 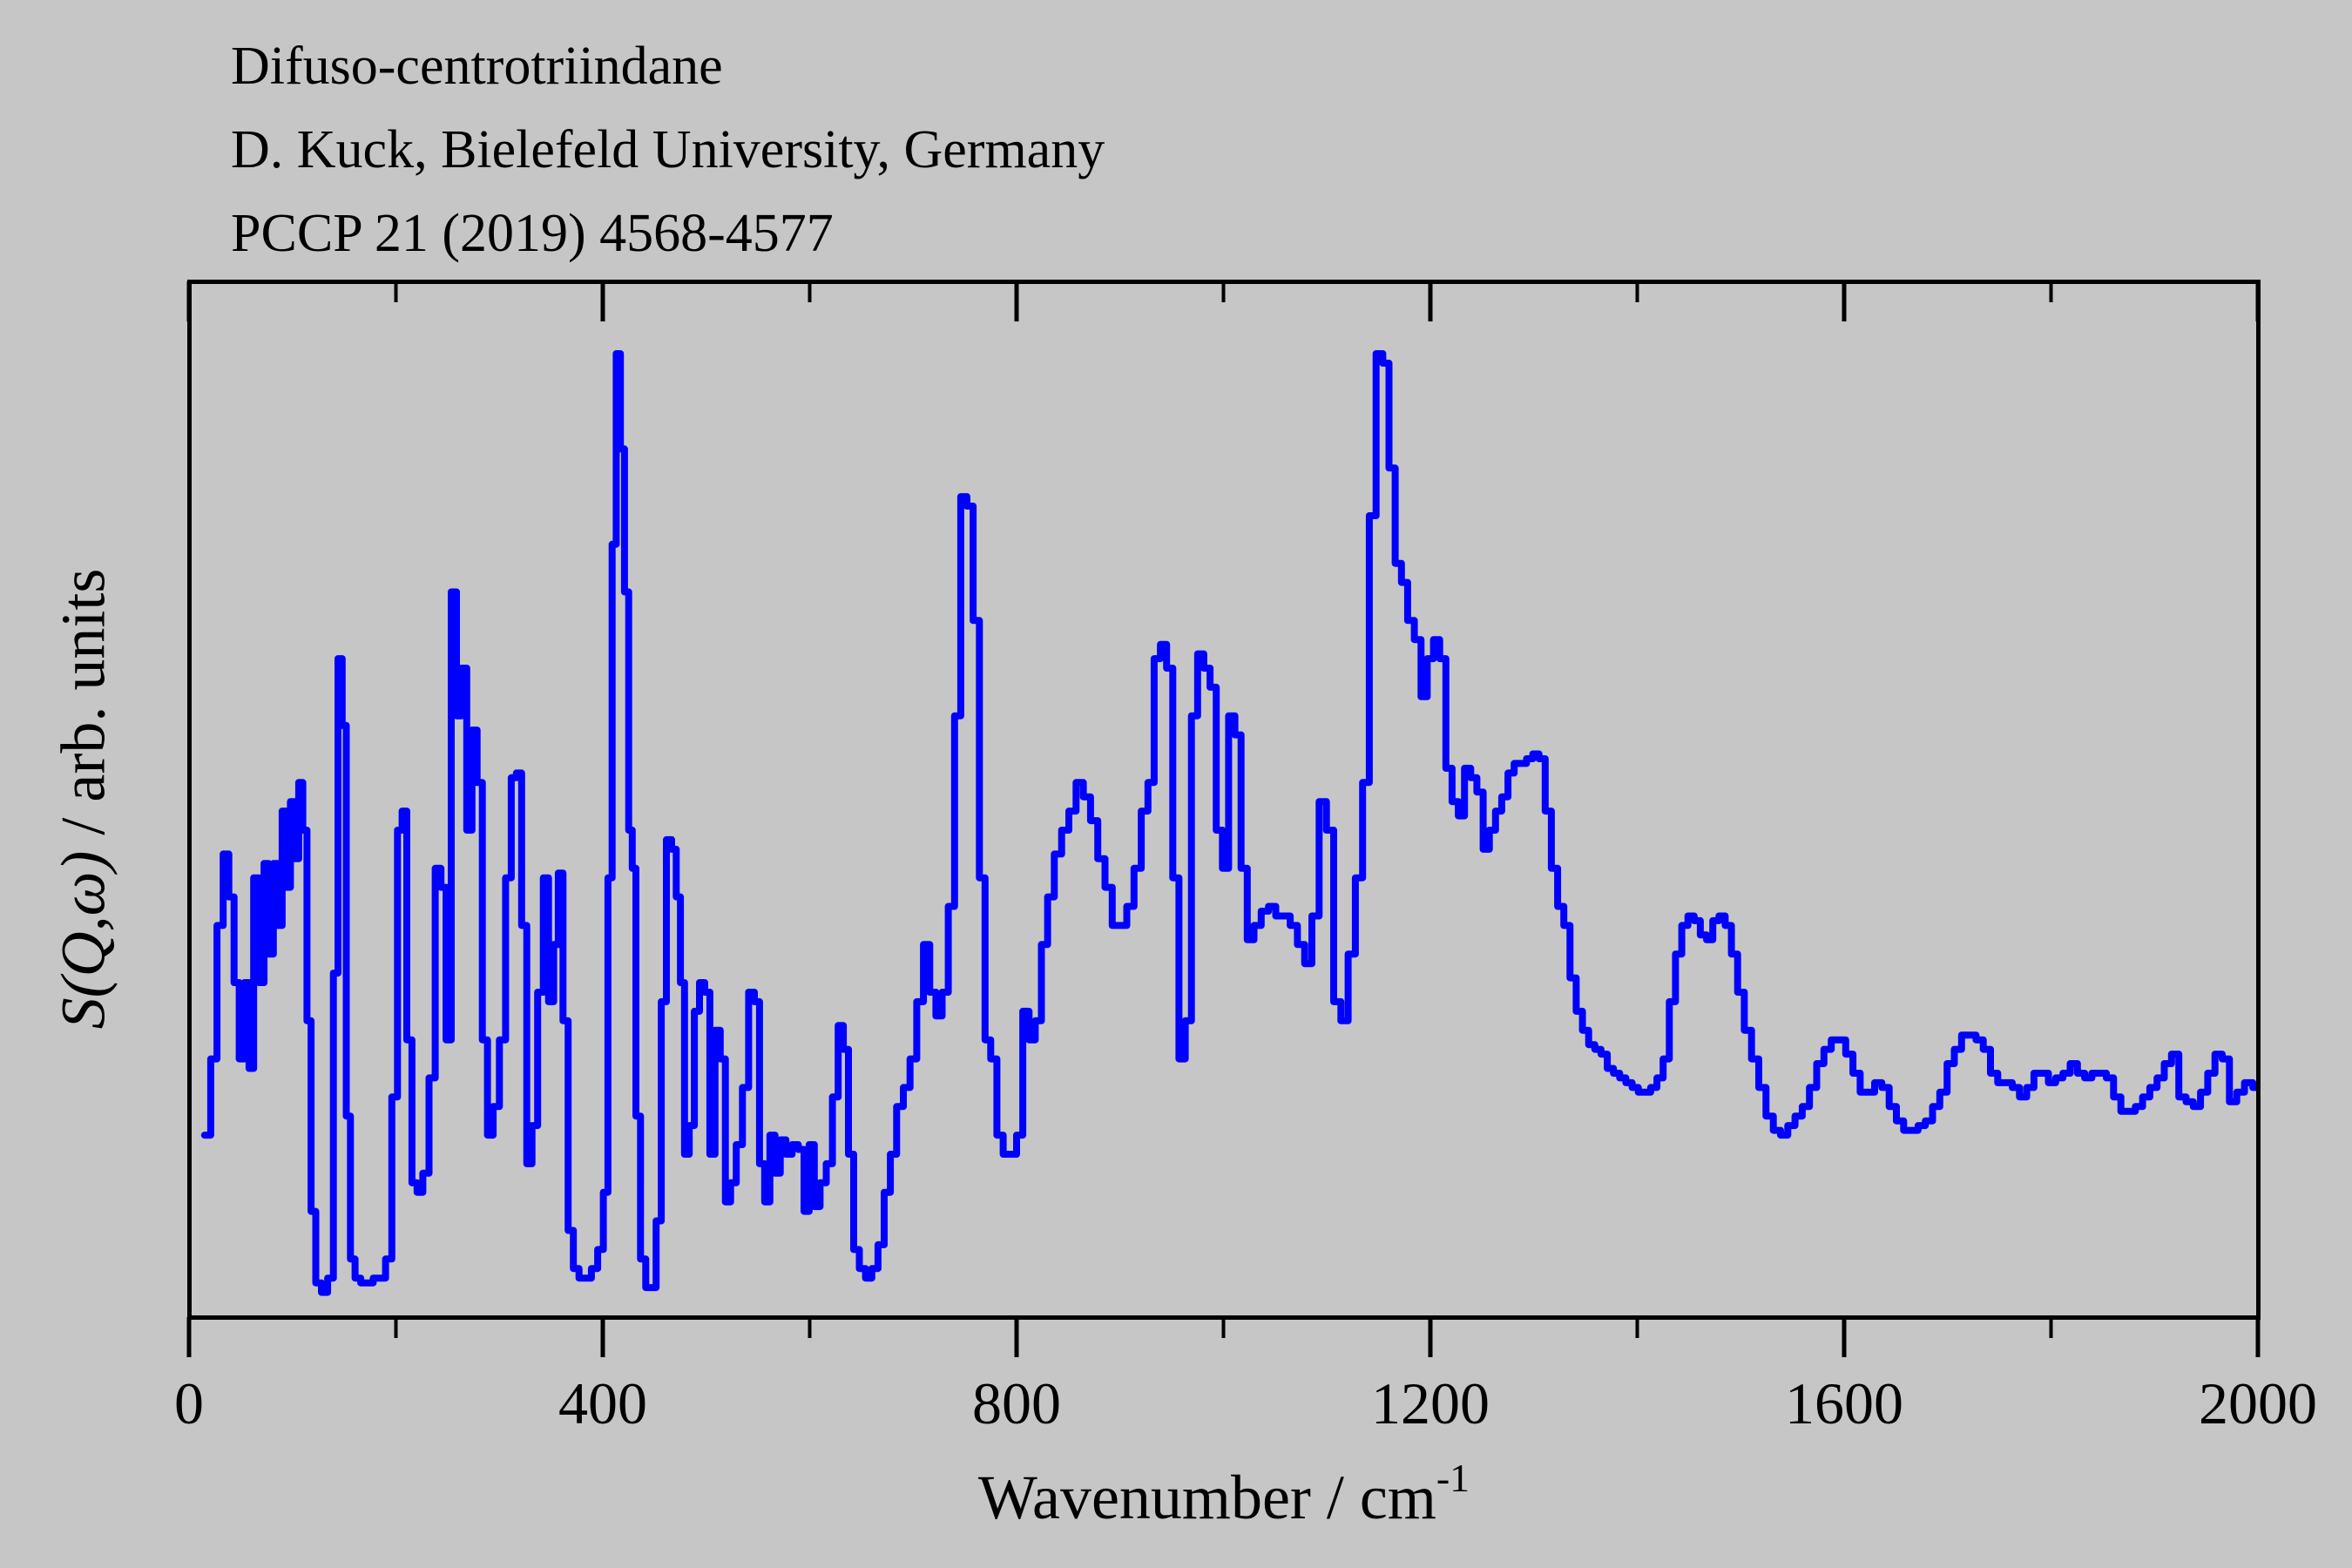 I want to click on x-axis-label: Wavenumber / cm-1, so click(x=1223, y=1495).